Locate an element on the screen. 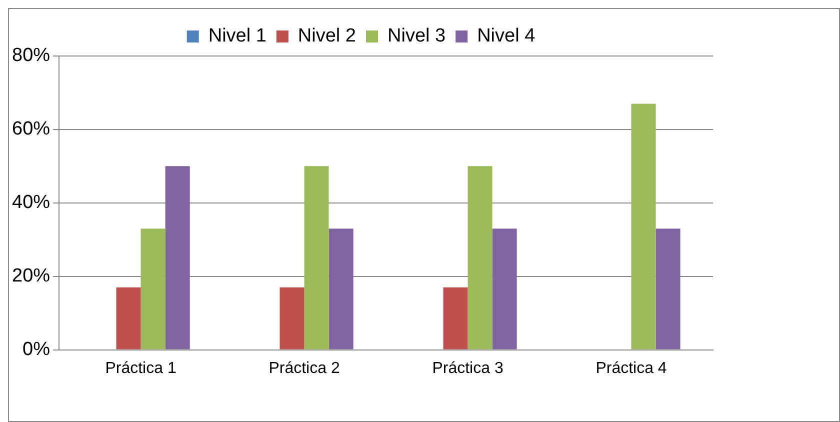 The width and height of the screenshot is (840, 422). y-tick-label: 0% is located at coordinates (36, 349).